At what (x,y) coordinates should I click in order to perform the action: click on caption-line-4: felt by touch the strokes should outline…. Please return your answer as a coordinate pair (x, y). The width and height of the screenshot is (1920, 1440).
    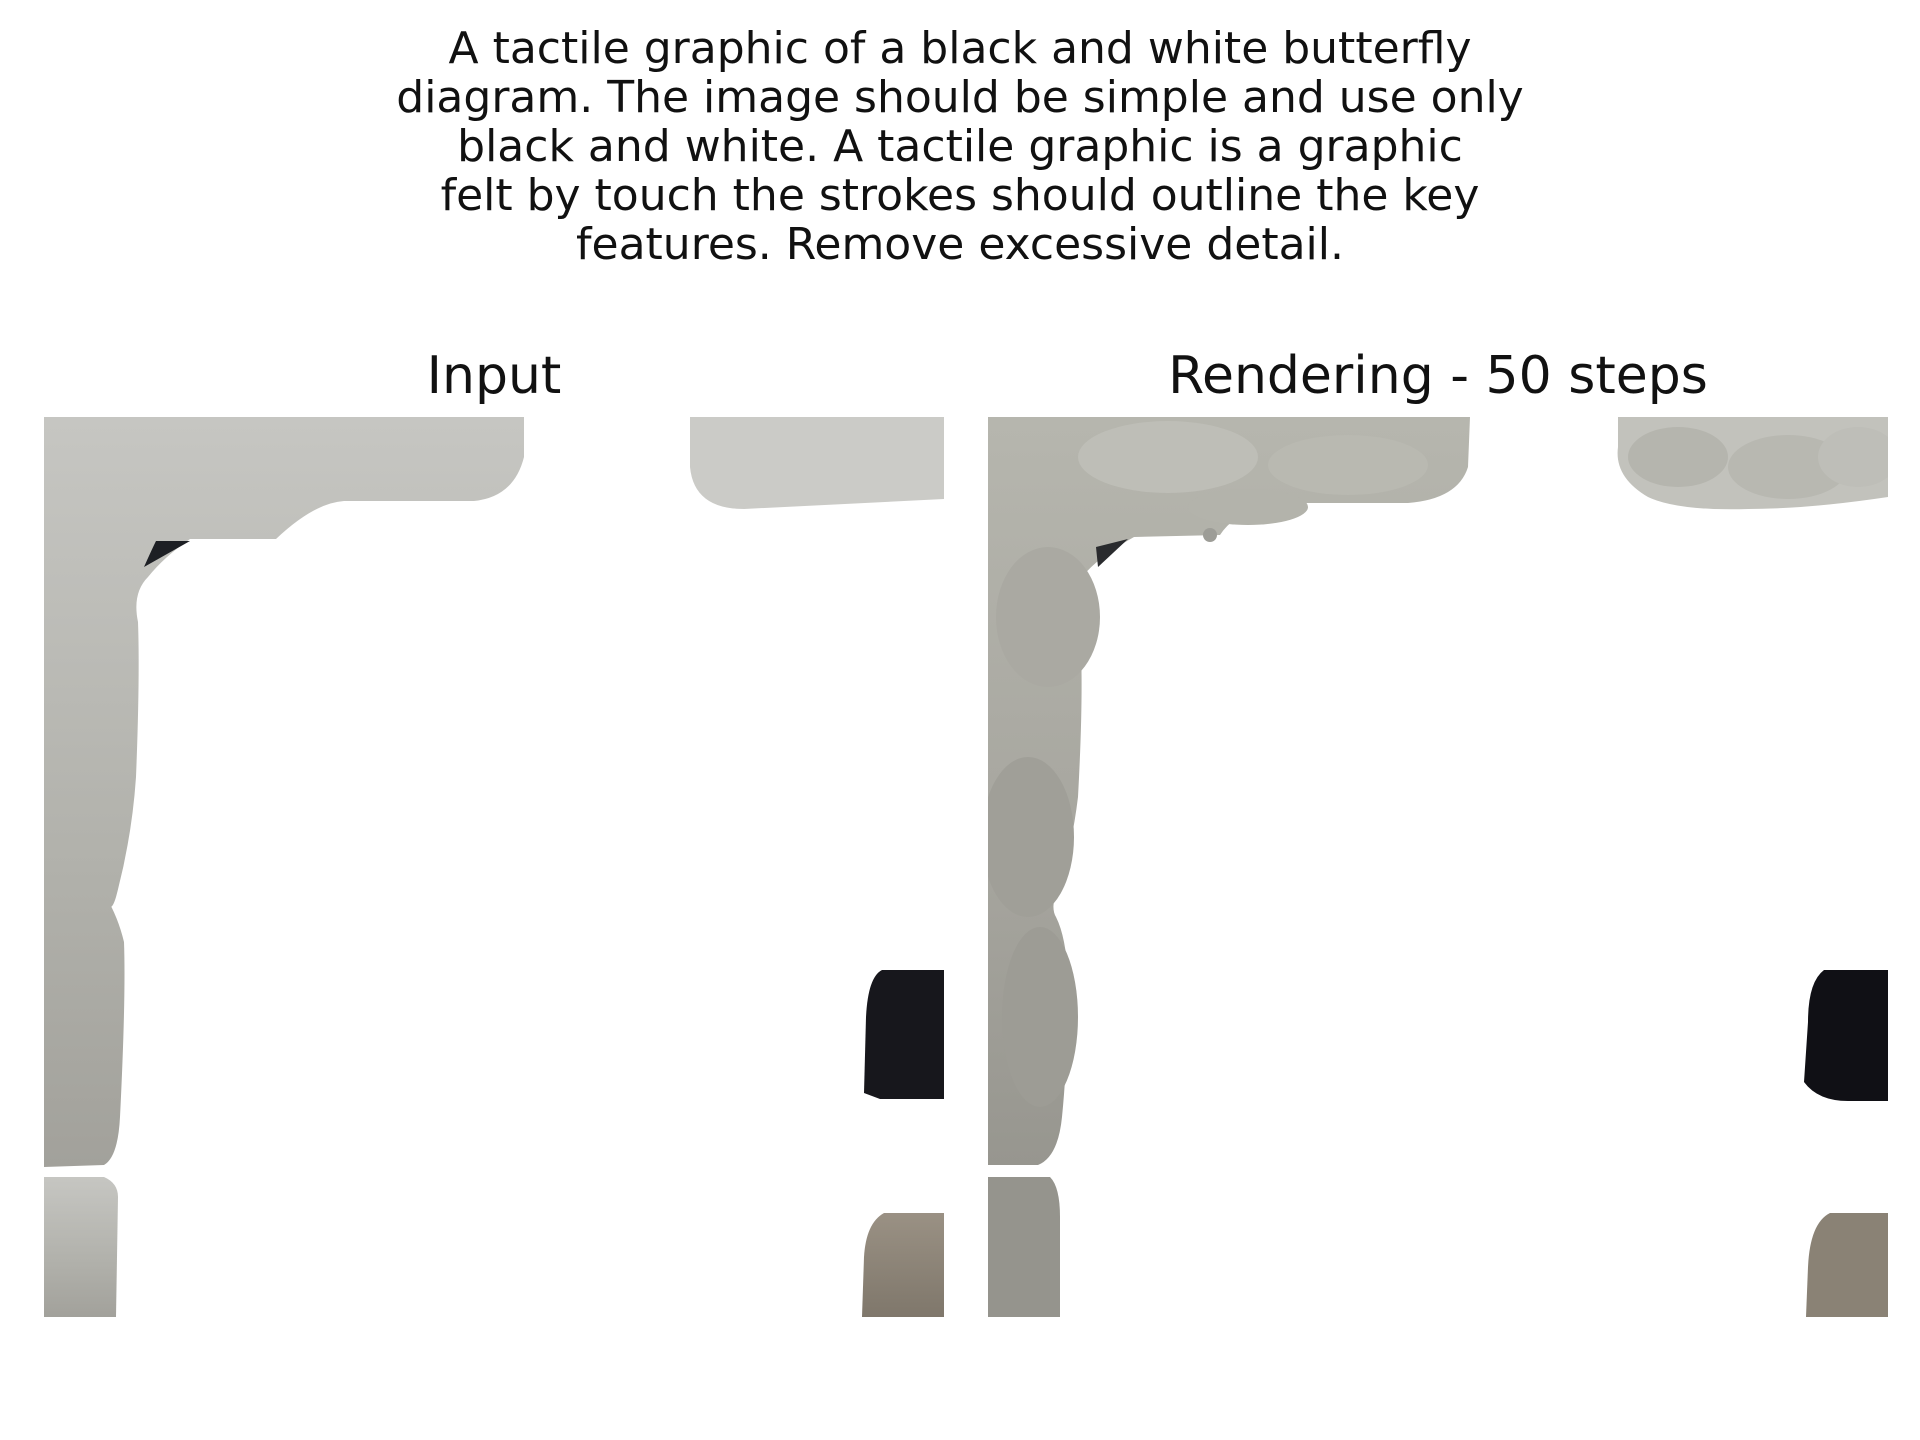
    Looking at the image, I should click on (960, 195).